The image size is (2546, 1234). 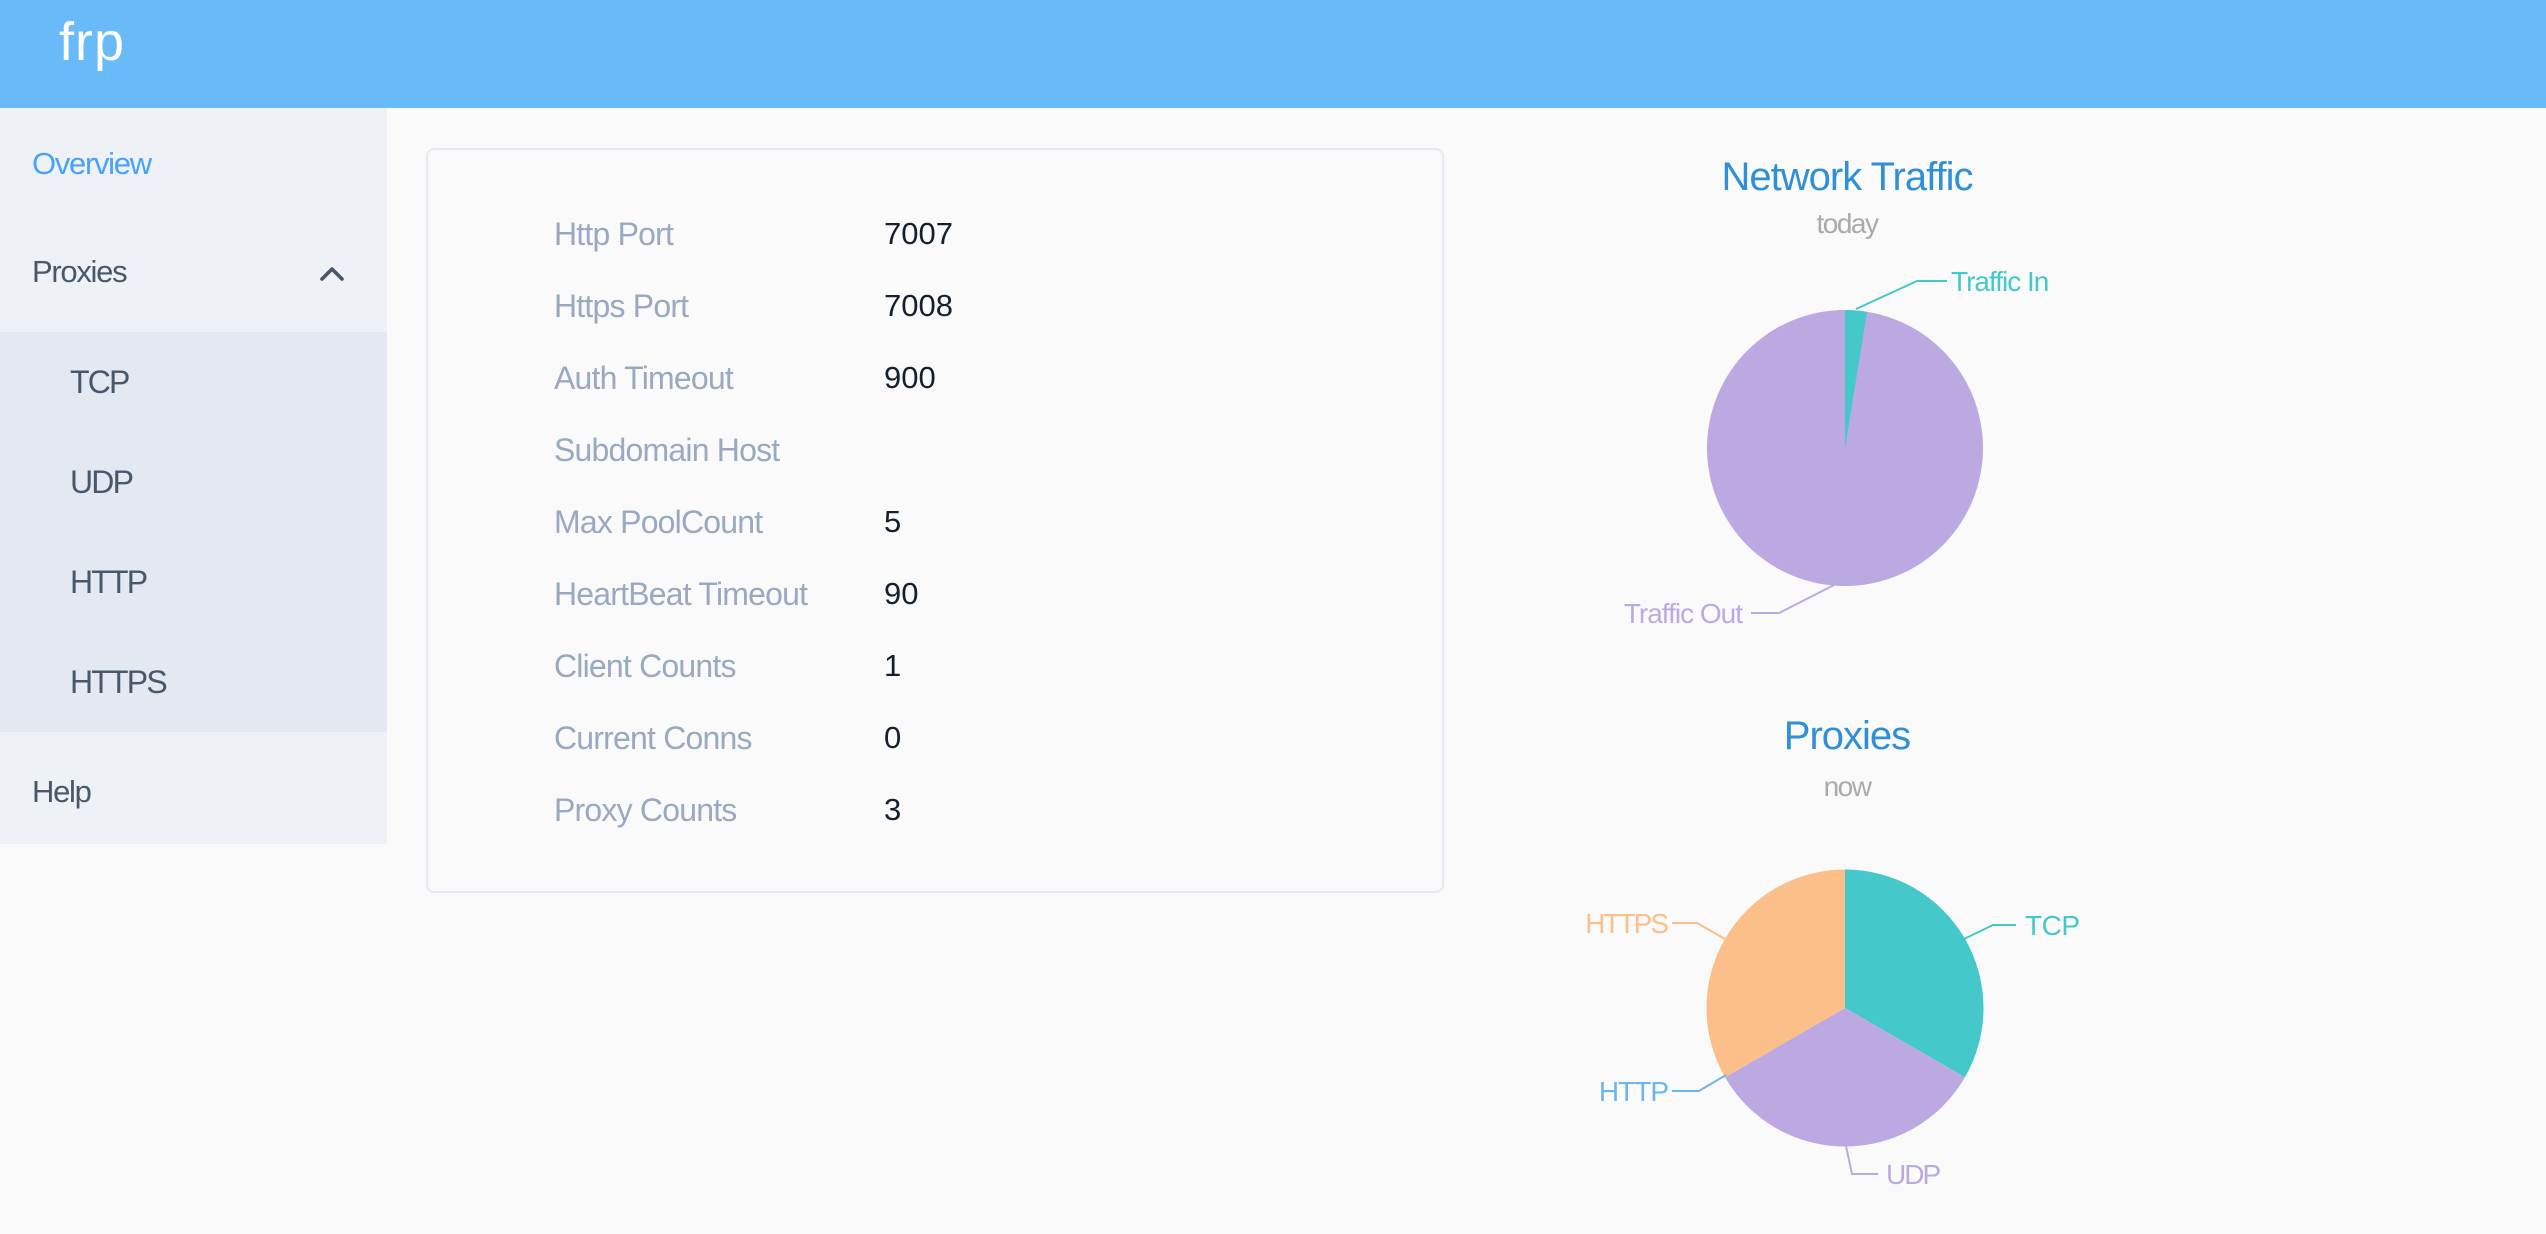 I want to click on svg-text: Network Traffic, so click(x=1847, y=177).